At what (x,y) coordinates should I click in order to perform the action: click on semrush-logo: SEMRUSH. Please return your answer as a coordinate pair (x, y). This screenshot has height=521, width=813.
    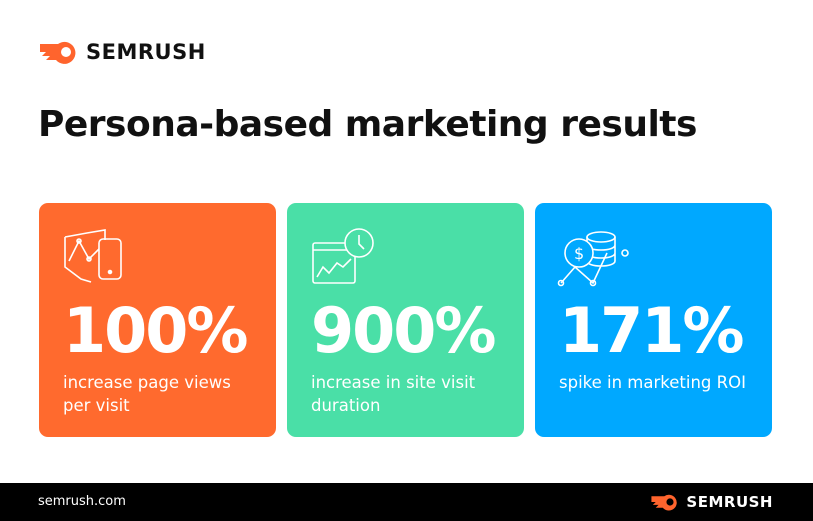
    Looking at the image, I should click on (122, 52).